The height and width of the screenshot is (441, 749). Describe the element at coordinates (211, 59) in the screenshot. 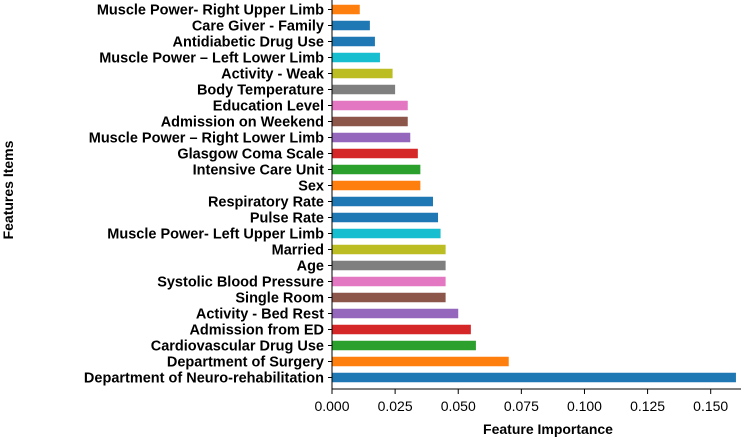

I see `category-label: Muscle Power – Left Lower Limb` at that location.